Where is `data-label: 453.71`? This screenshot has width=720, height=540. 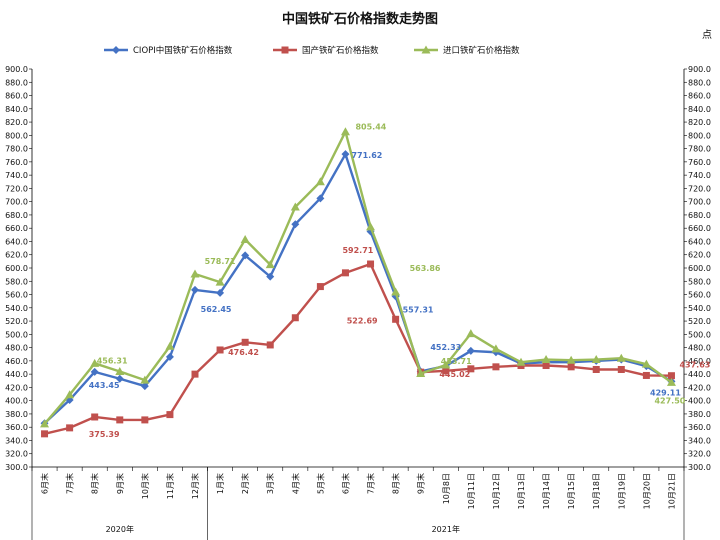 data-label: 453.71 is located at coordinates (456, 361).